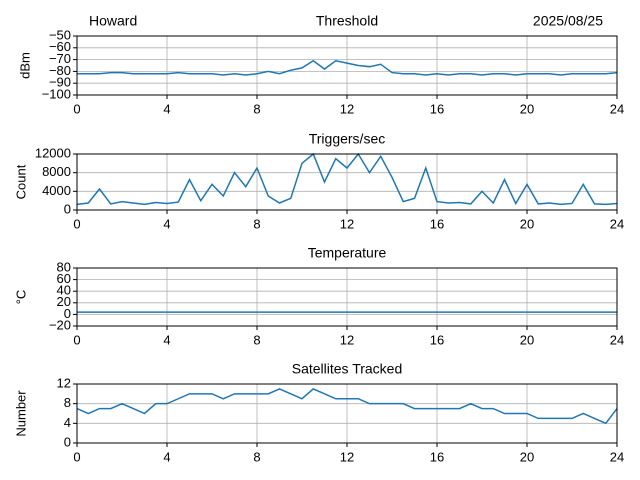  What do you see at coordinates (568, 21) in the screenshot?
I see `date-label: 2025/08/25` at bounding box center [568, 21].